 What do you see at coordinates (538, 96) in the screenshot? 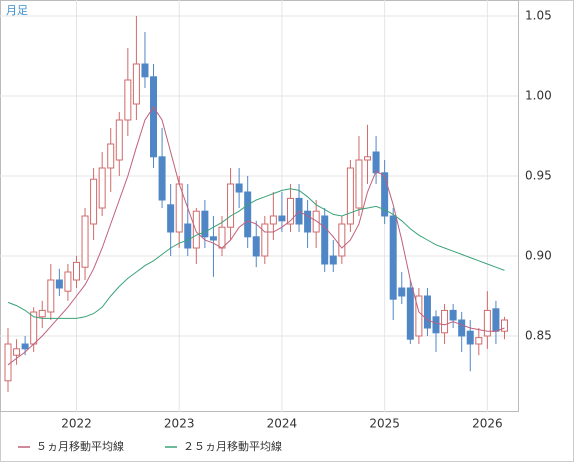
I see `y-tick-label: 1.00` at bounding box center [538, 96].